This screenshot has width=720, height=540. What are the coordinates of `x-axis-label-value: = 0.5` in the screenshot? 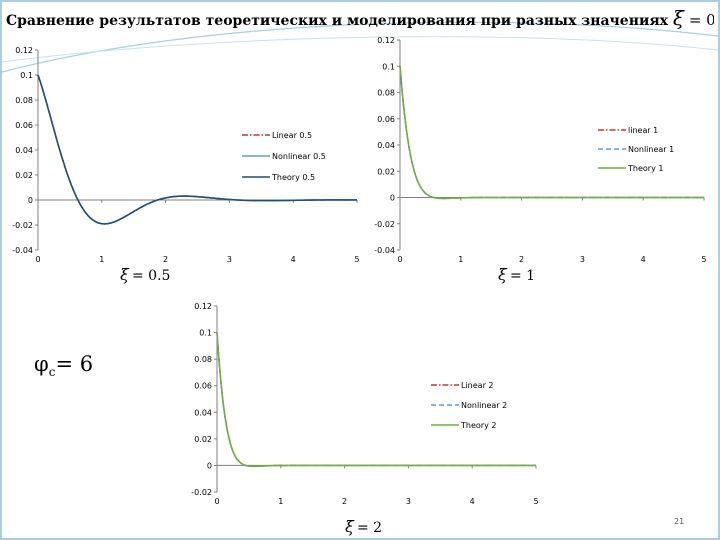 It's located at (151, 276).